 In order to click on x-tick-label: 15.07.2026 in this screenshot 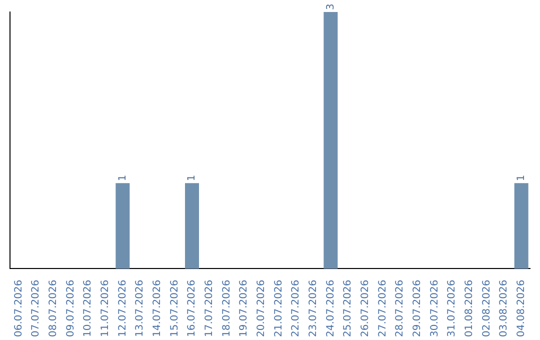, I will do `click(174, 309)`.